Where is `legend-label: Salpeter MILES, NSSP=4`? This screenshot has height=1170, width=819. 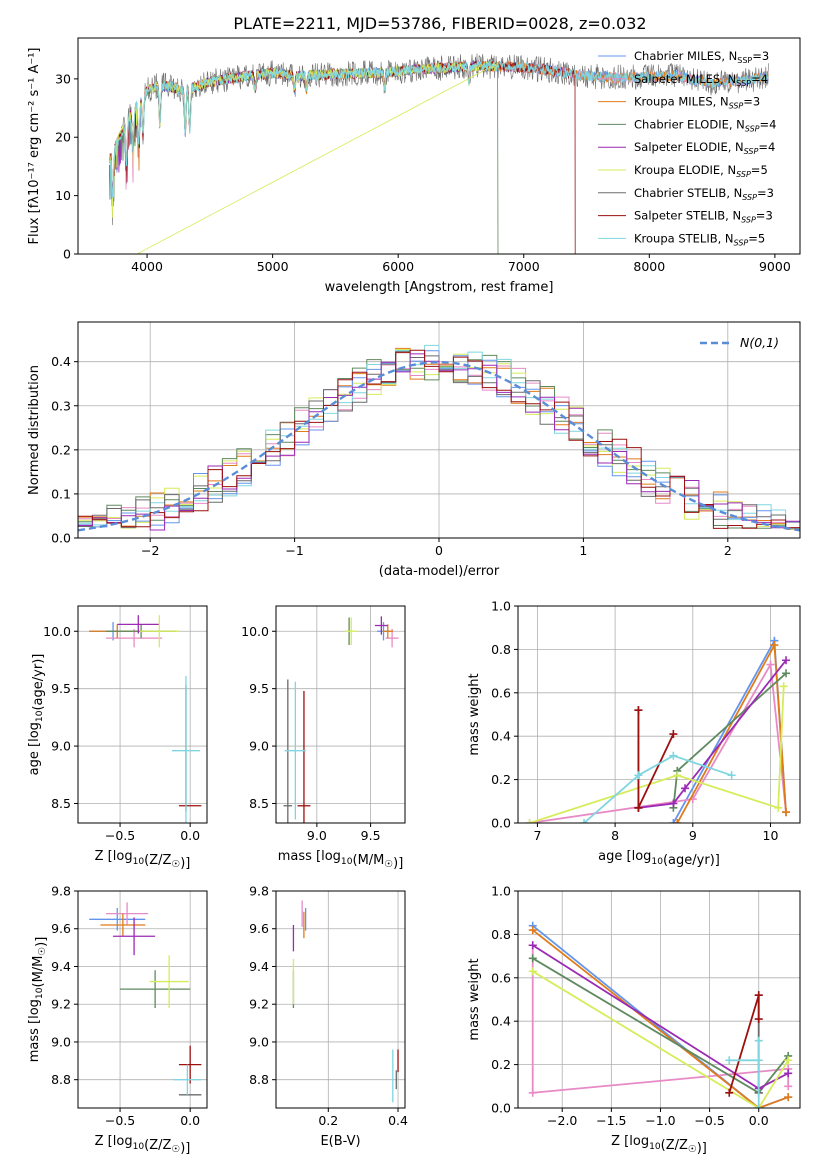
legend-label: Salpeter MILES, NSSP=4 is located at coordinates (701, 80).